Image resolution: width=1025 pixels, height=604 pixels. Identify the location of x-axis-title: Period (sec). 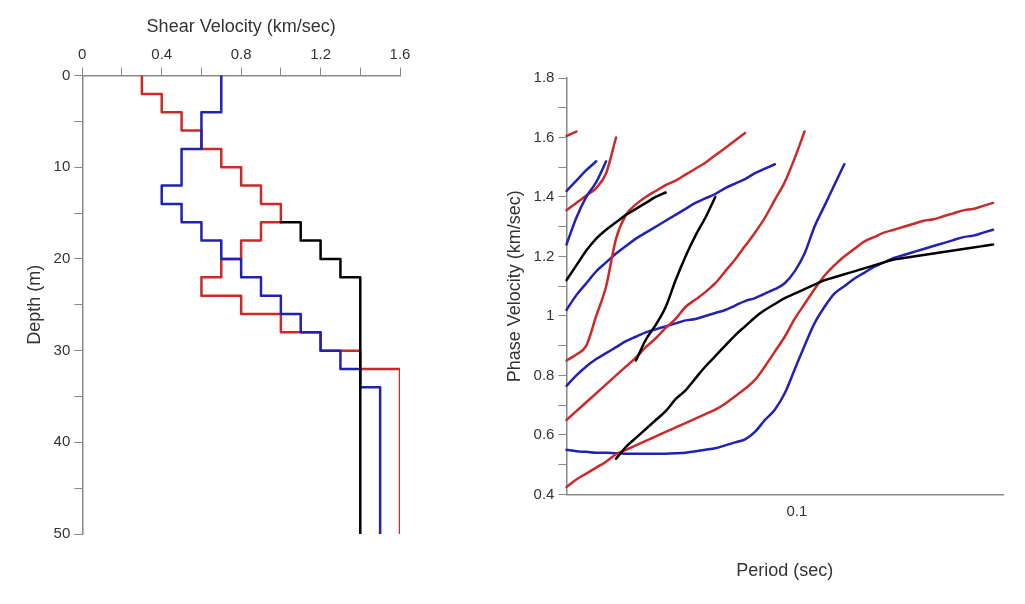
(785, 570).